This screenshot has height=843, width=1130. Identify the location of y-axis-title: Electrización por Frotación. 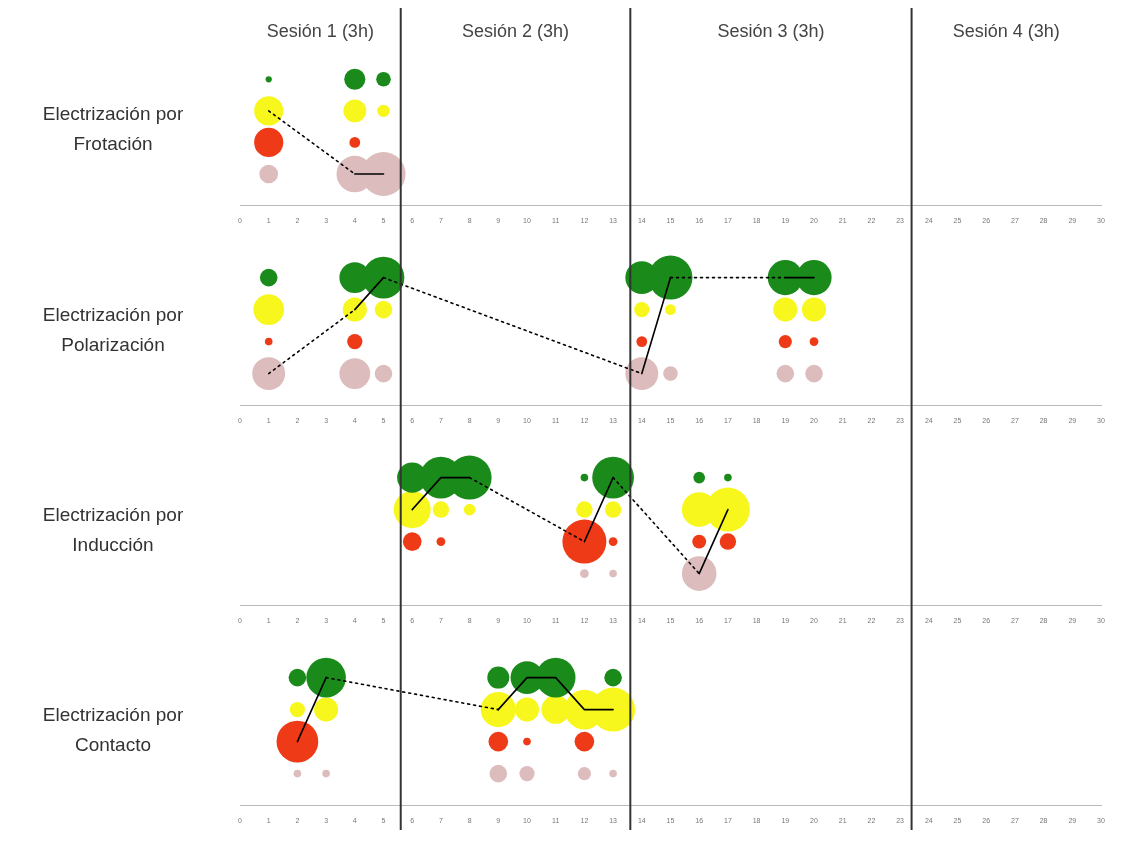
(113, 129).